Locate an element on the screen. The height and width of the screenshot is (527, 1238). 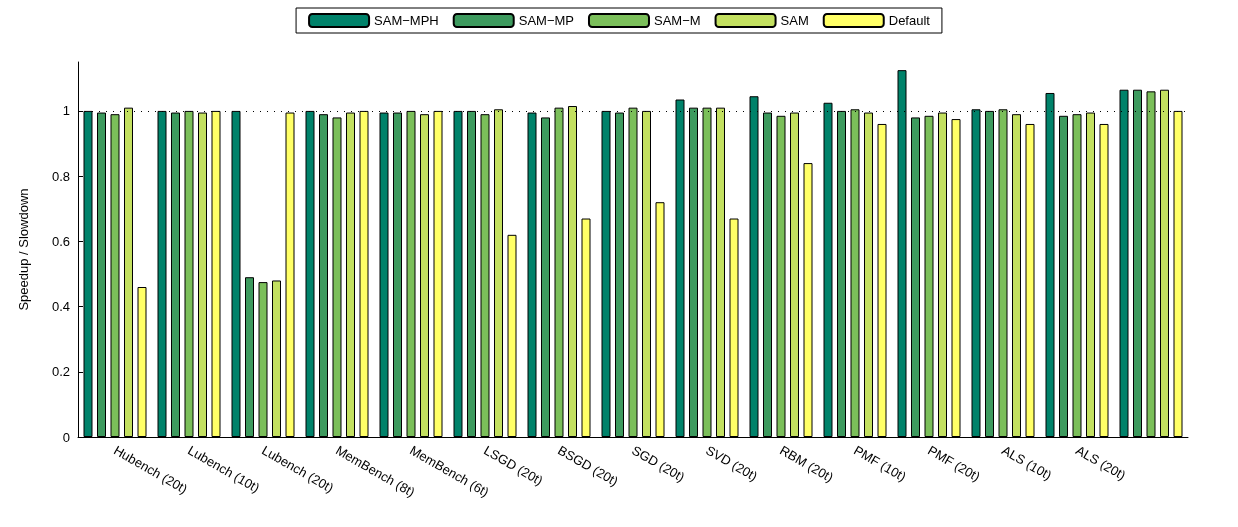
legend-label: Default is located at coordinates (909, 20).